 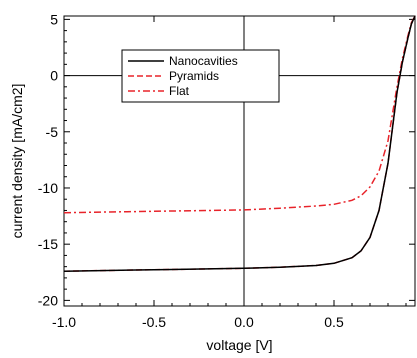 What do you see at coordinates (17, 161) in the screenshot?
I see `y-axis-label: current density [mA/cm2]` at bounding box center [17, 161].